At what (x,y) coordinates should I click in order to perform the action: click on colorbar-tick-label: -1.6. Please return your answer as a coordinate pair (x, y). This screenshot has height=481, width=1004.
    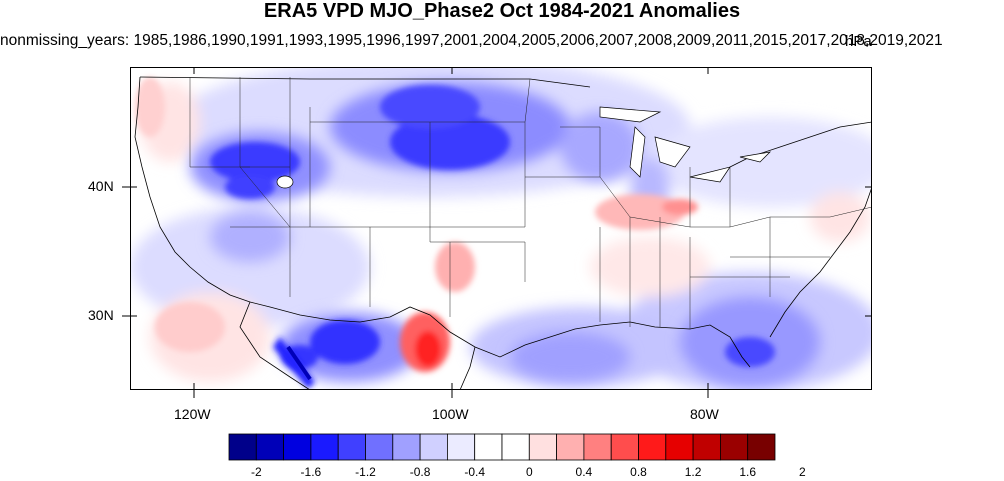
    Looking at the image, I should click on (311, 472).